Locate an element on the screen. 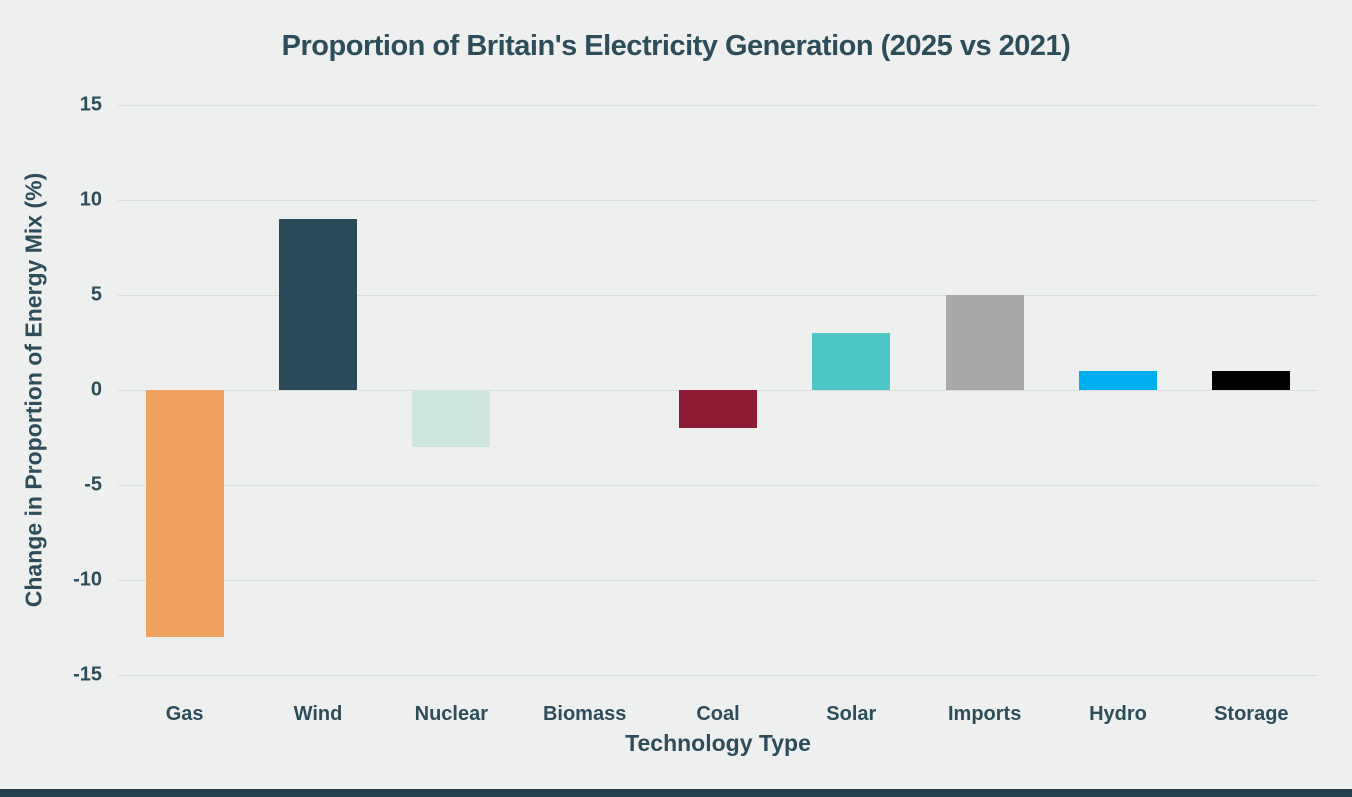 The width and height of the screenshot is (1352, 797). x-axis-label: Technology Type is located at coordinates (718, 743).